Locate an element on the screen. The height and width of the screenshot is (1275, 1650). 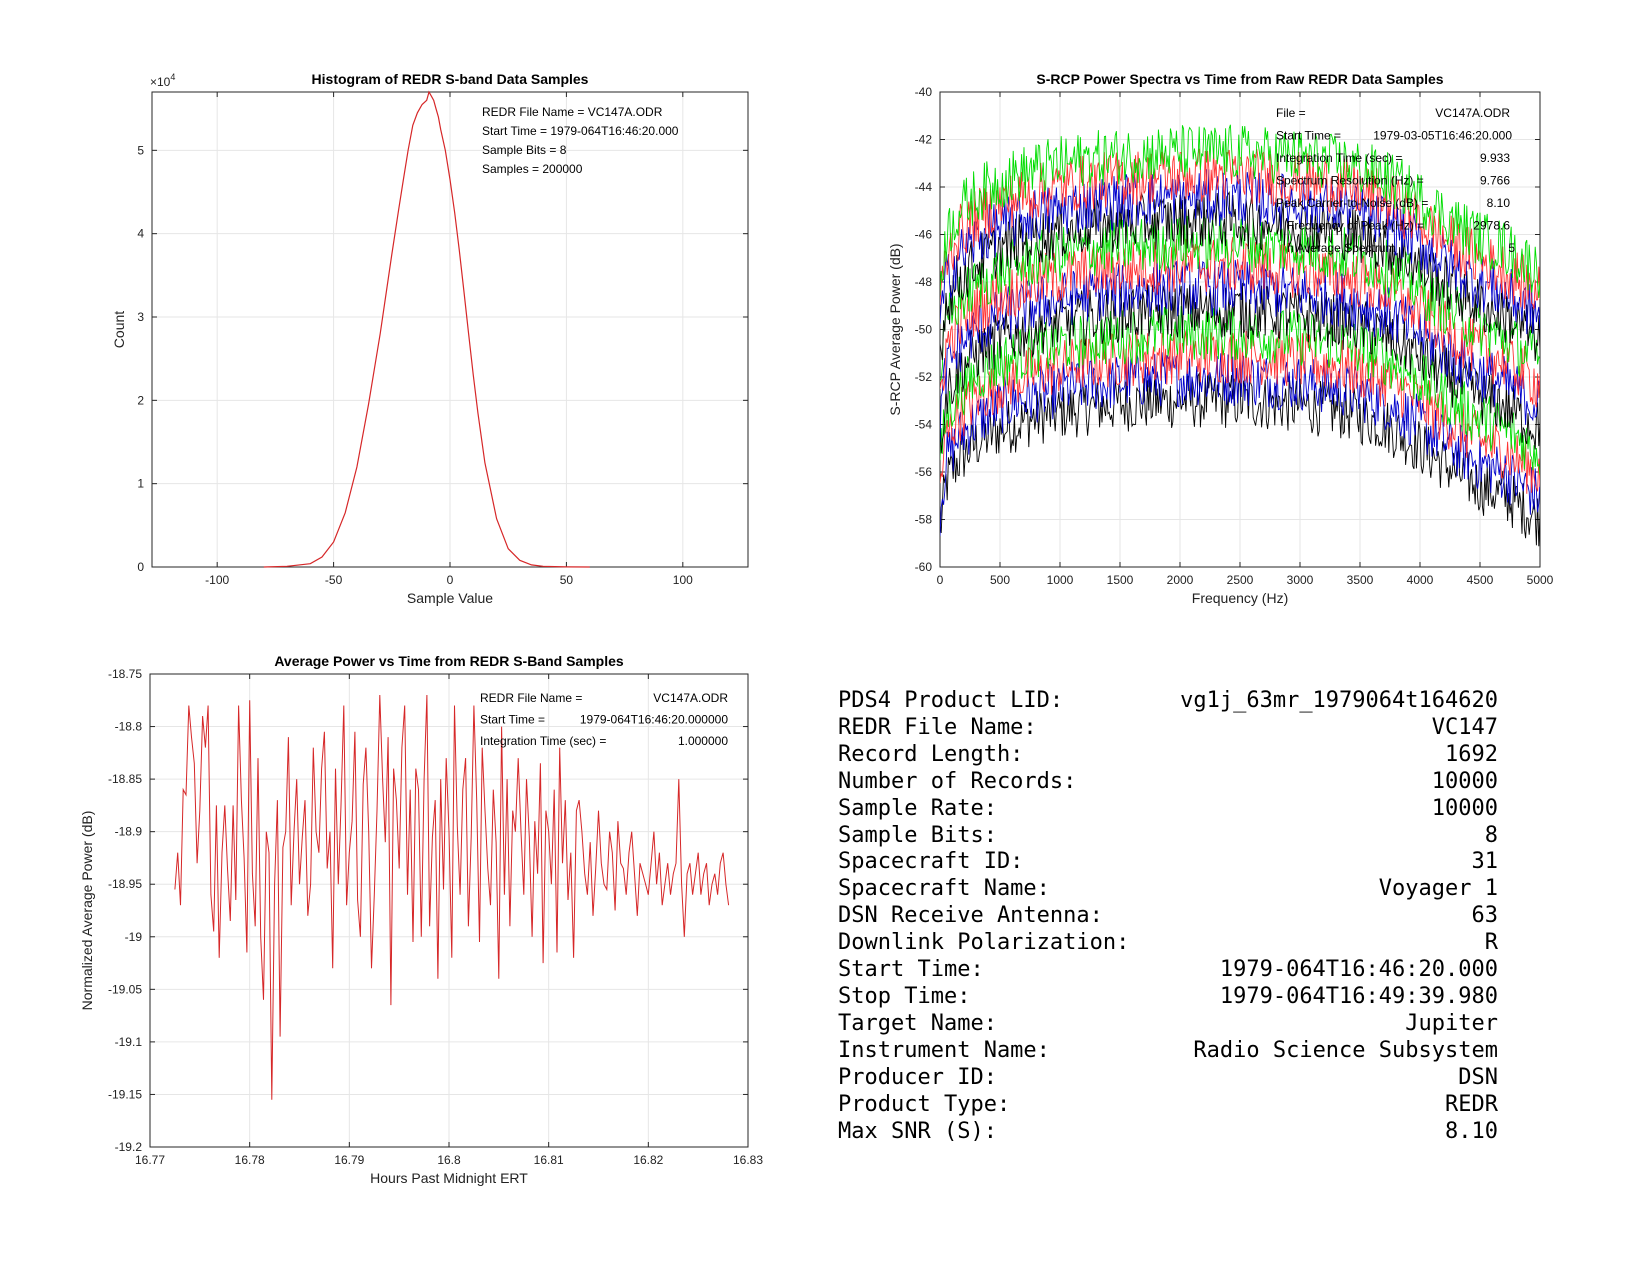
metadata-value: 1979-064T16:49:39.980 is located at coordinates (1358, 996).